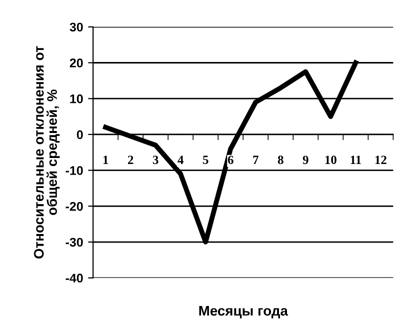 Image resolution: width=410 pixels, height=332 pixels. What do you see at coordinates (330, 160) in the screenshot?
I see `x-tick-label: 10` at bounding box center [330, 160].